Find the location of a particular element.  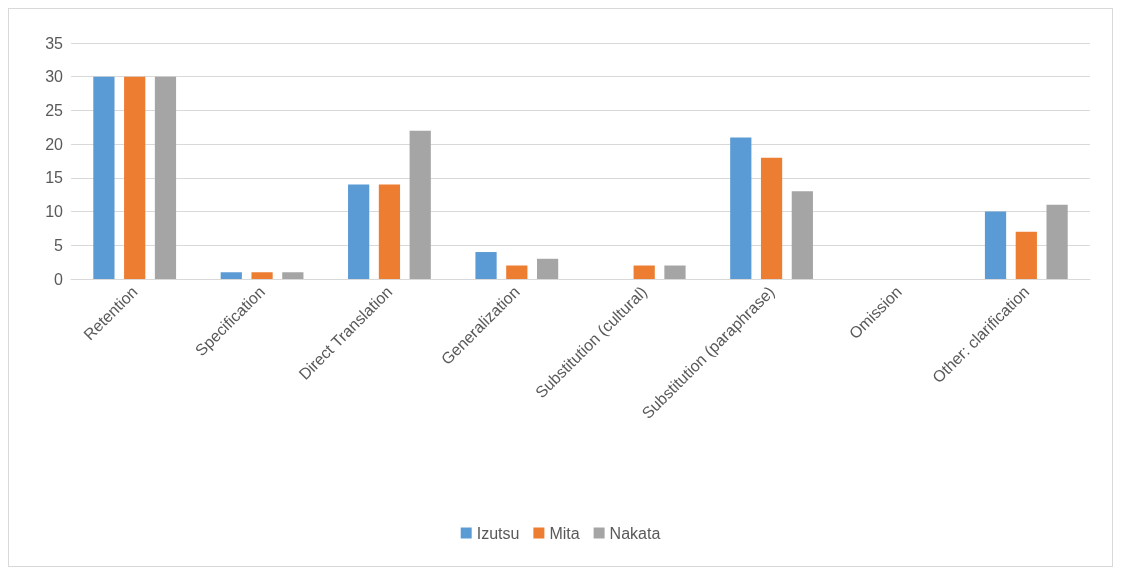

y-tick-label: 0 is located at coordinates (59, 279).